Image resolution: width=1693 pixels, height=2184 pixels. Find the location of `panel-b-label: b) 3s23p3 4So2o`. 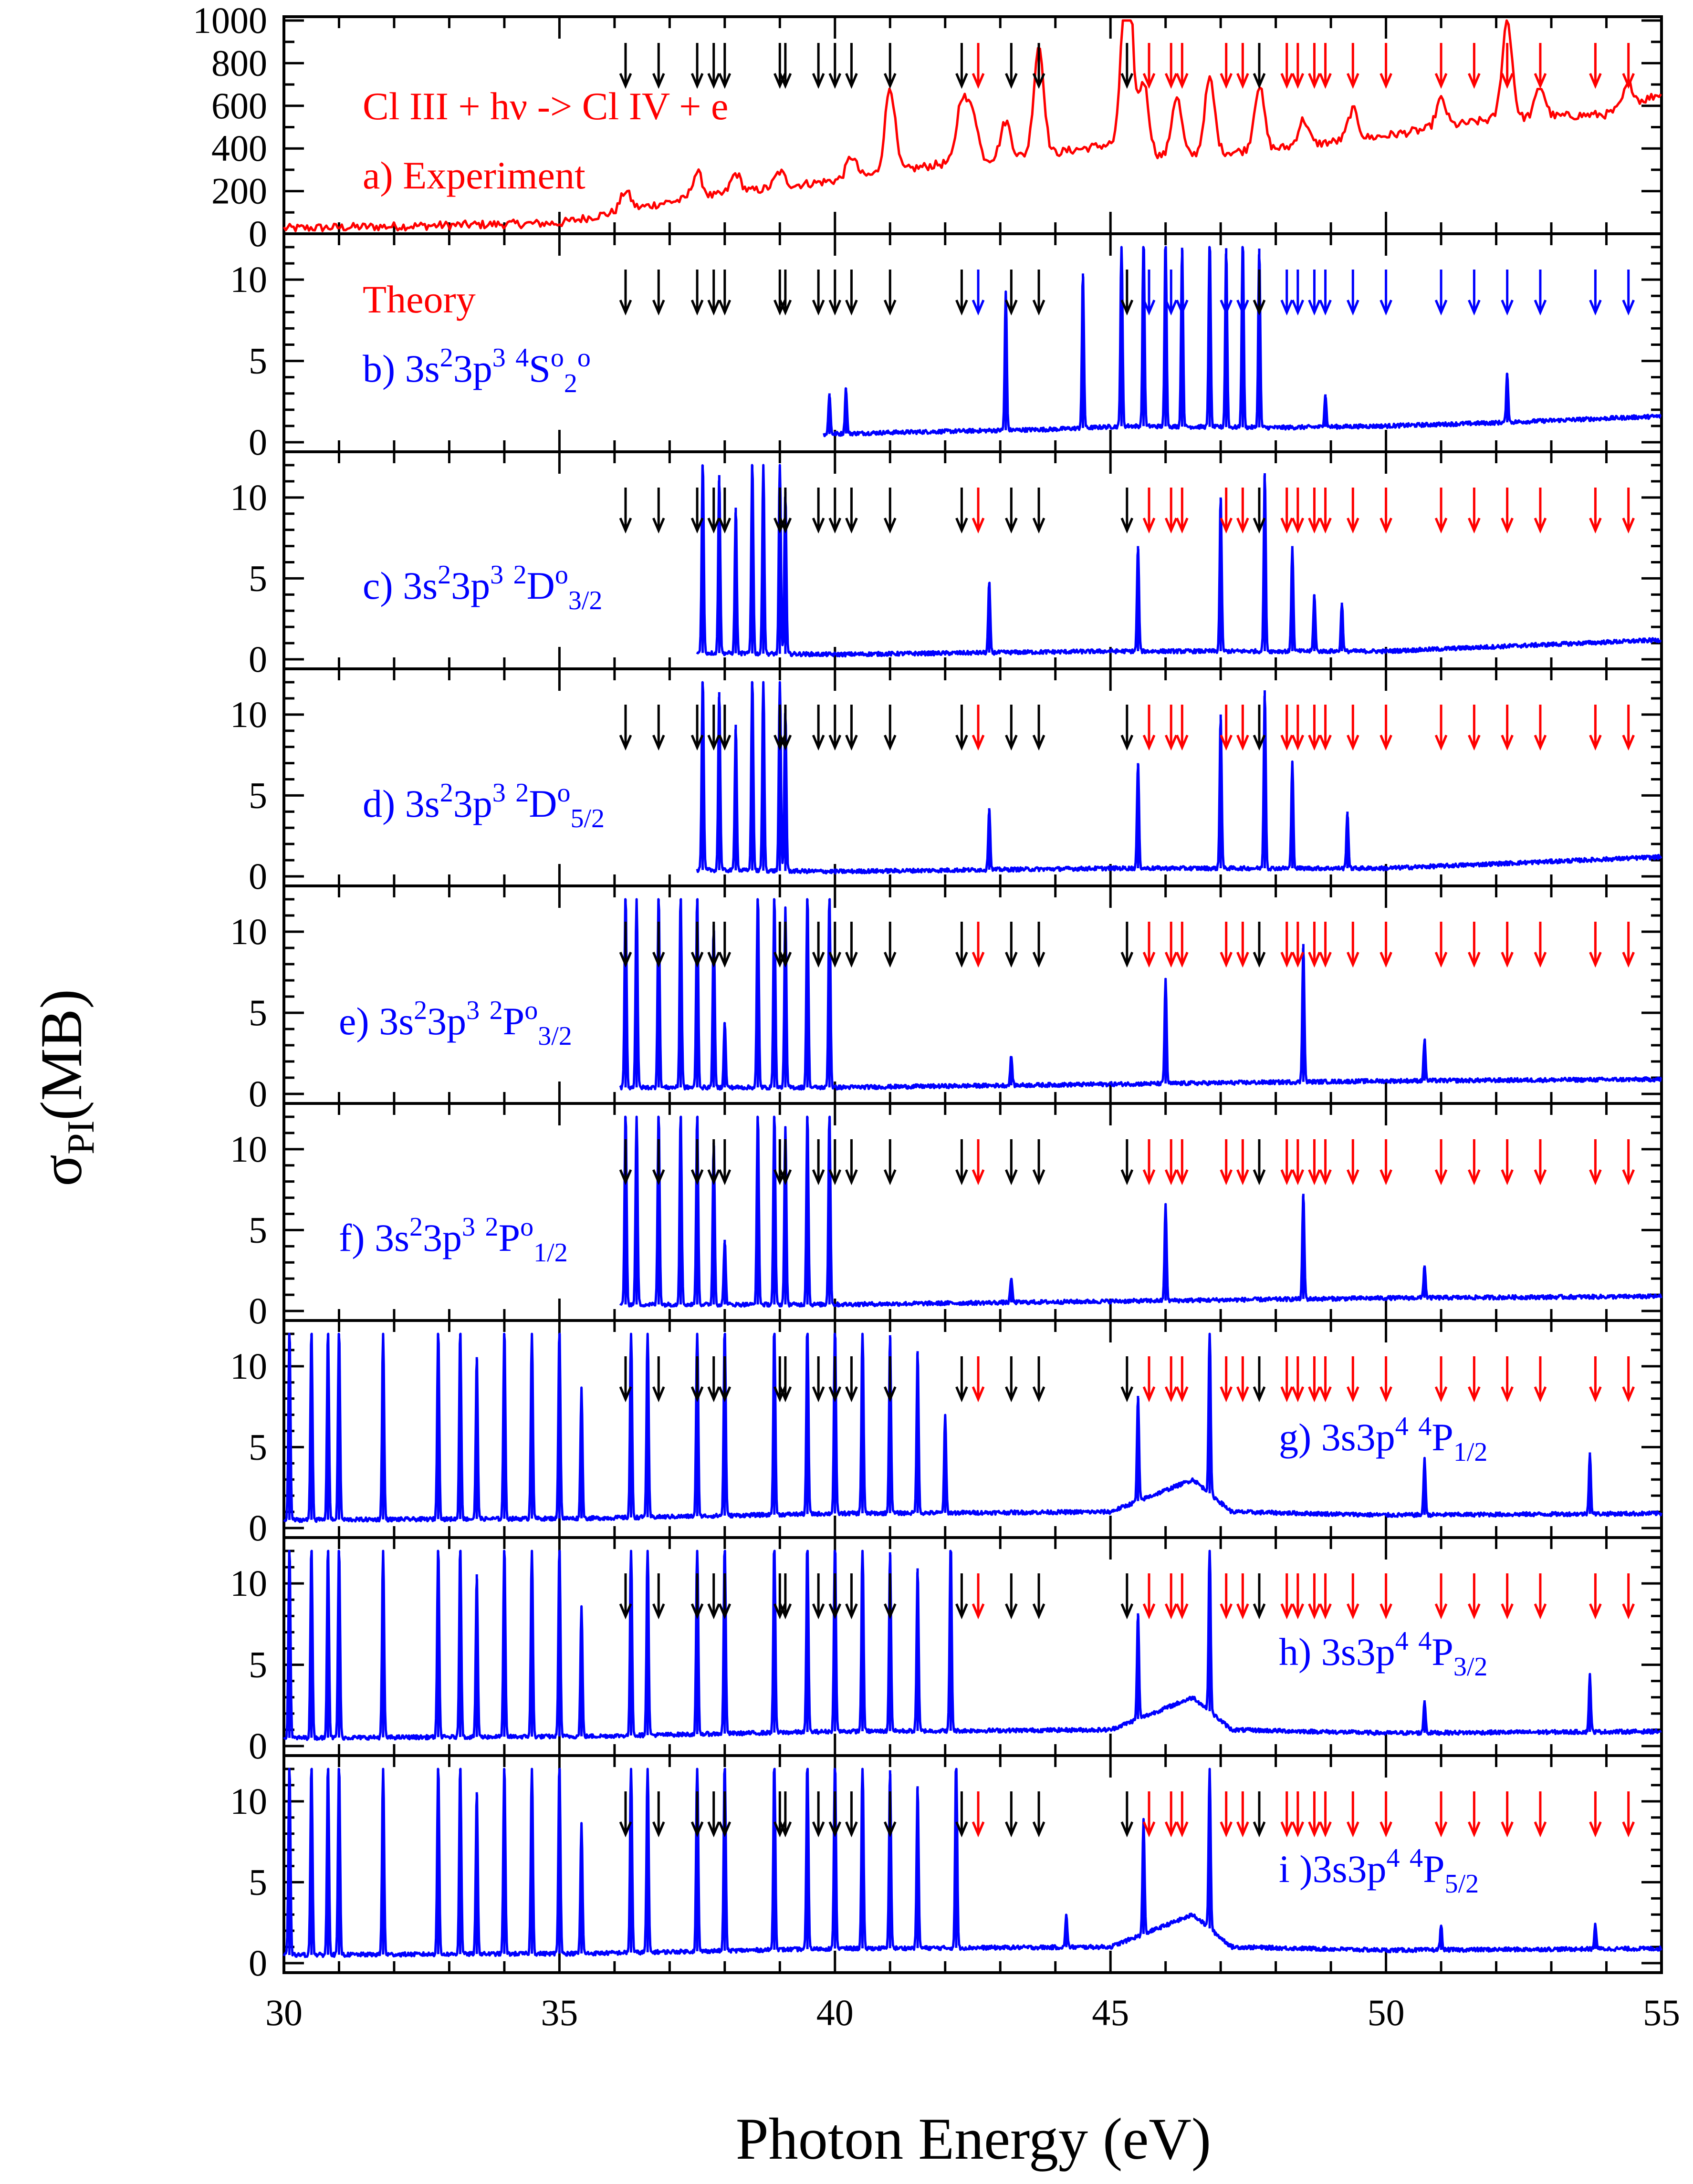

panel-b-label: b) 3s23p3 4So2o is located at coordinates (477, 370).